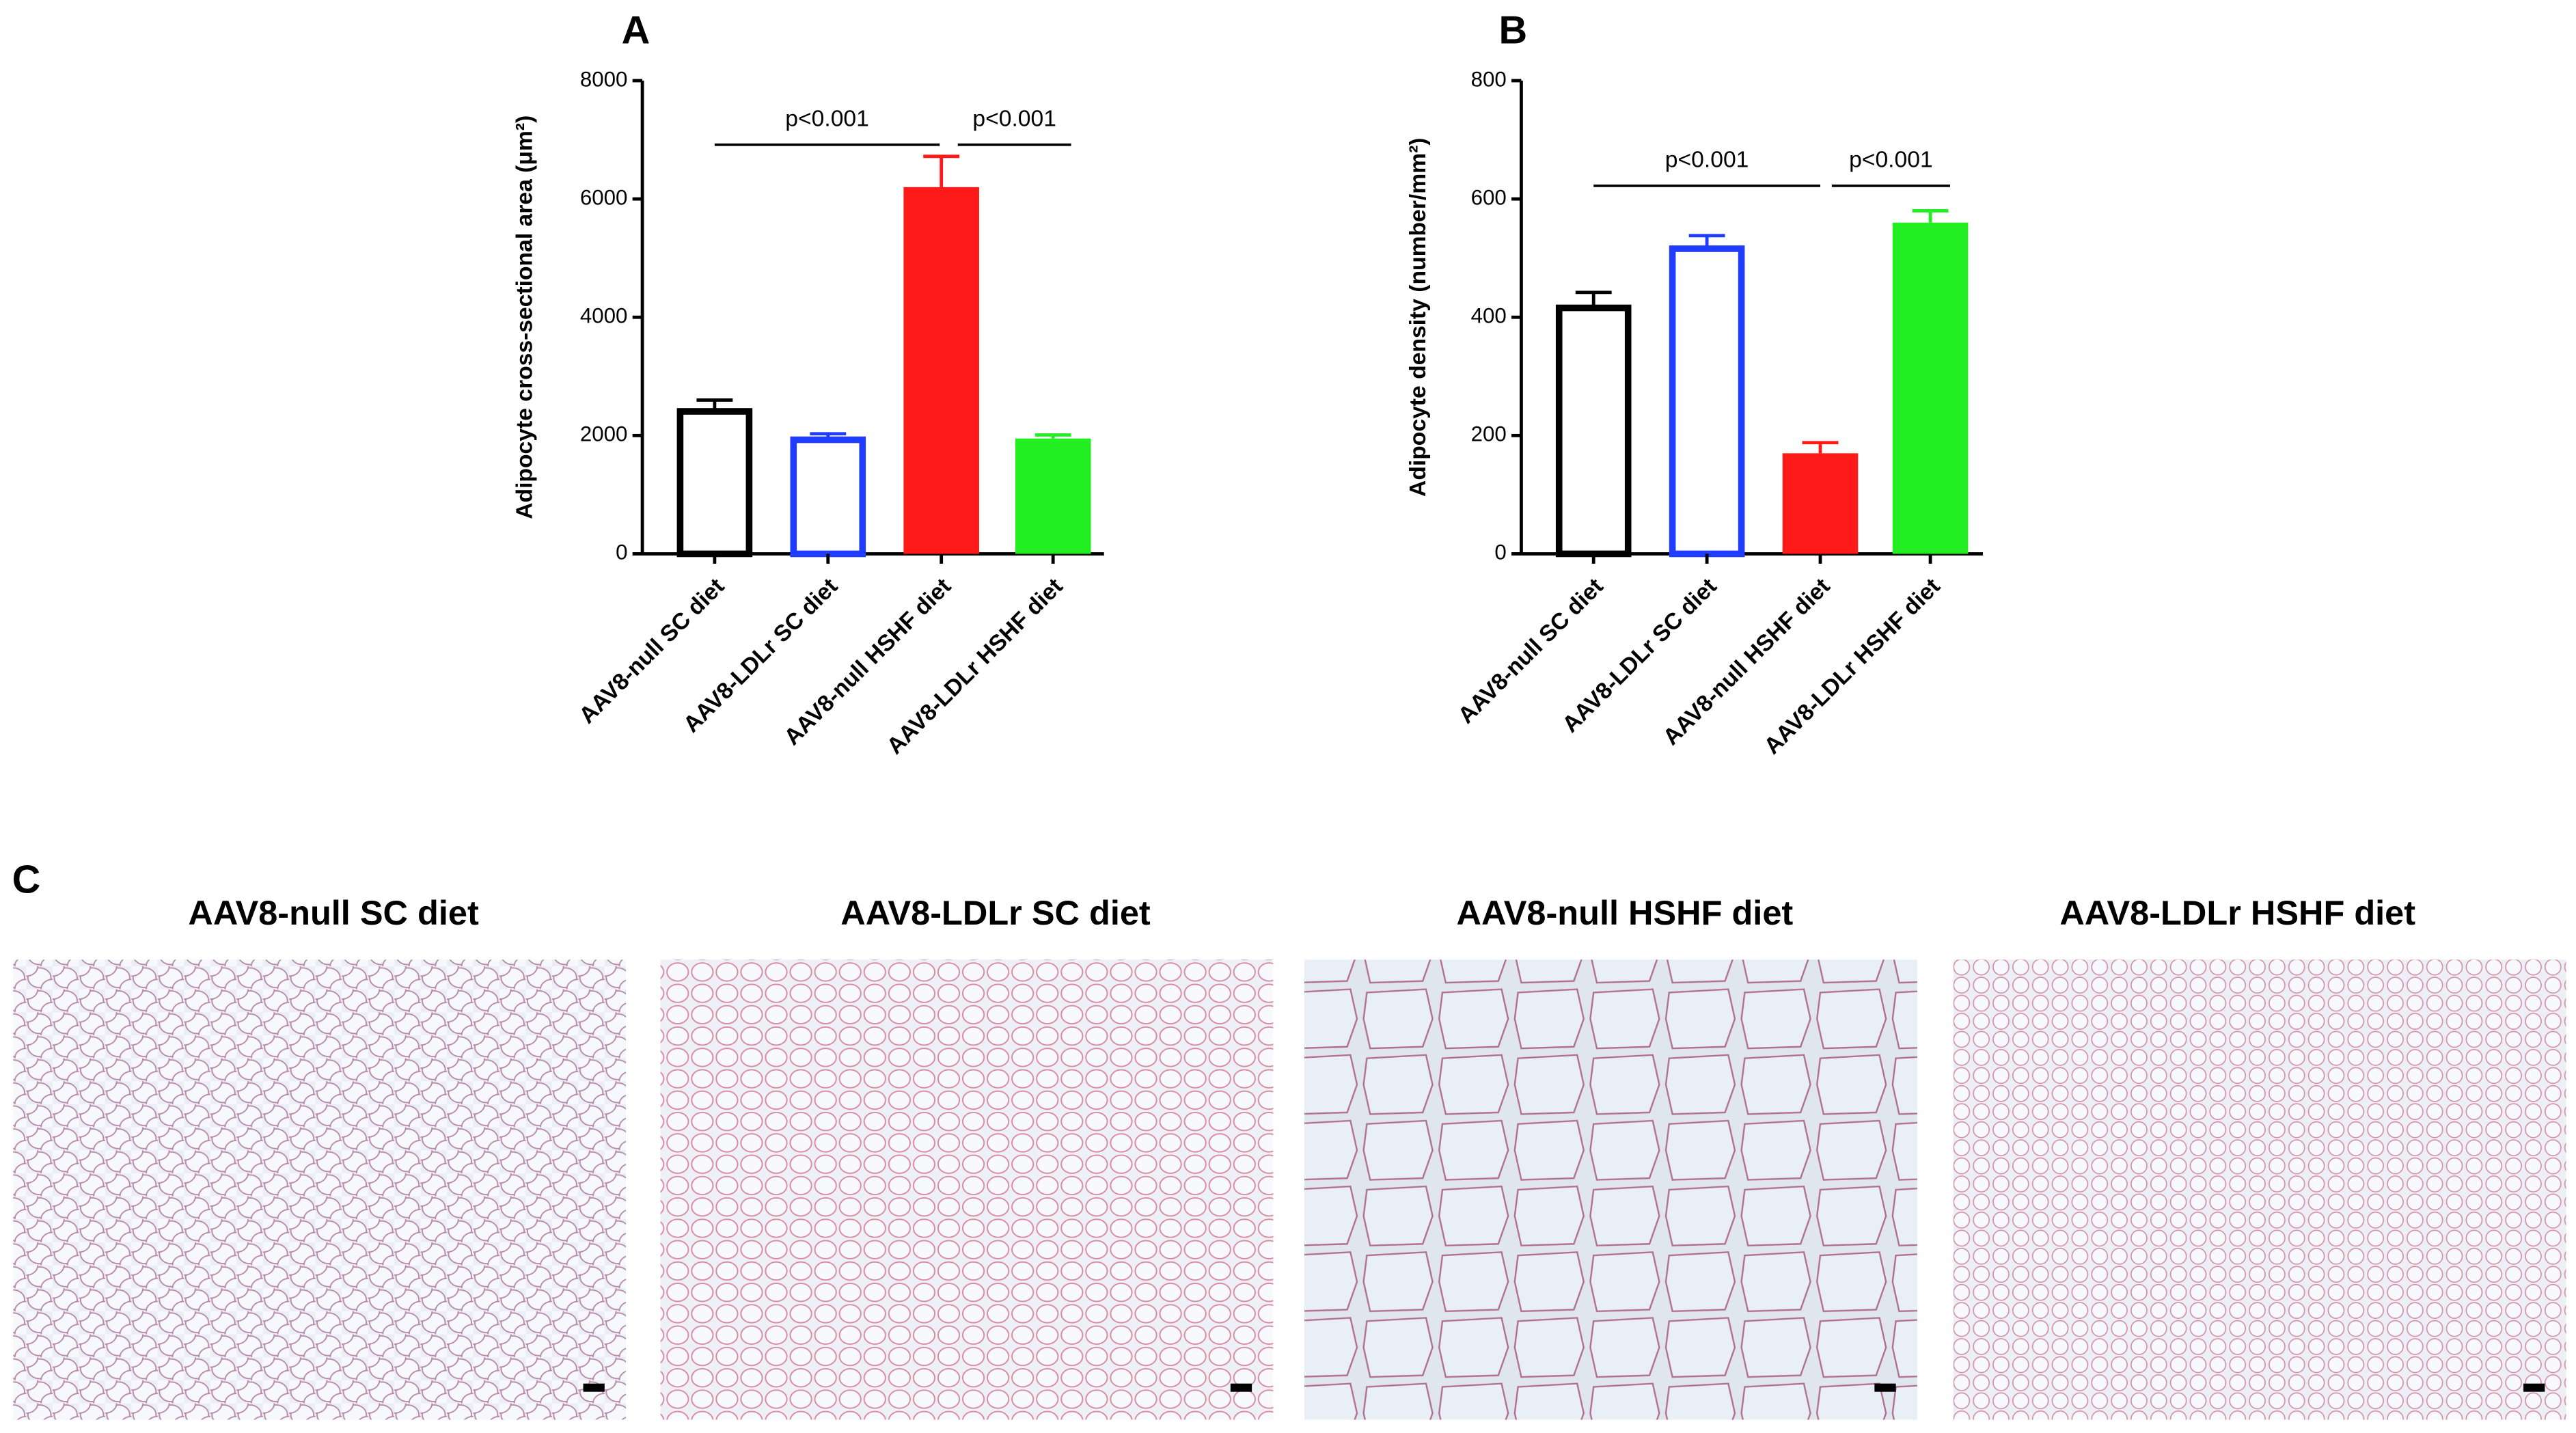  Describe the element at coordinates (1489, 434) in the screenshot. I see `y-tick-label: 200` at that location.